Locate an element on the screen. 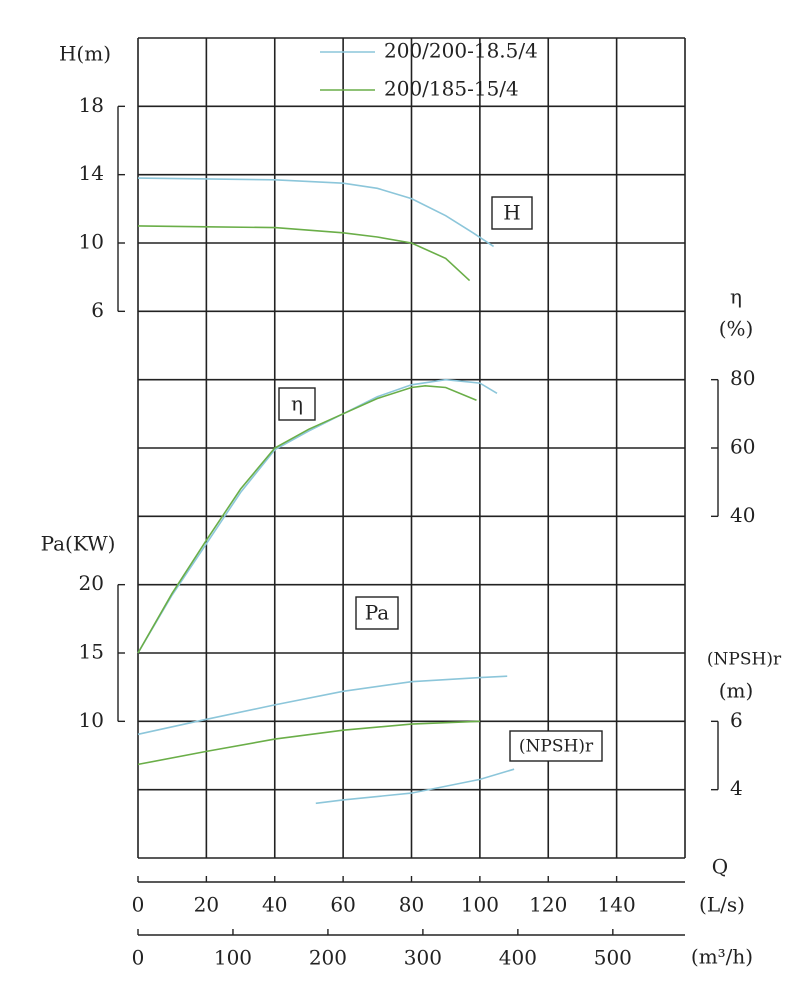 This screenshot has width=812, height=1000. y-tick-label: 14 is located at coordinates (91, 173).